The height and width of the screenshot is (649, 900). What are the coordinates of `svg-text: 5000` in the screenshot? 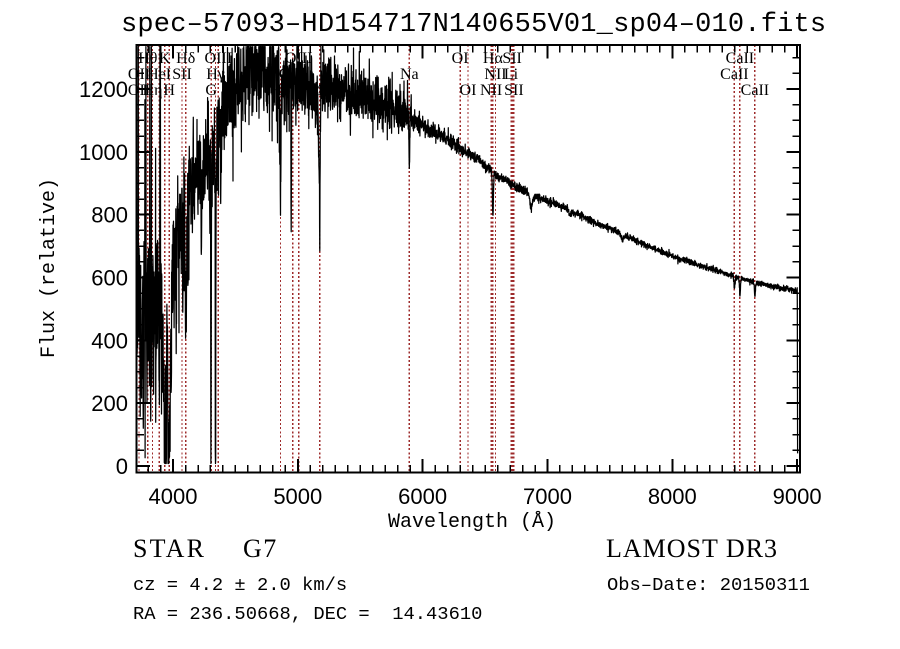 It's located at (297, 496).